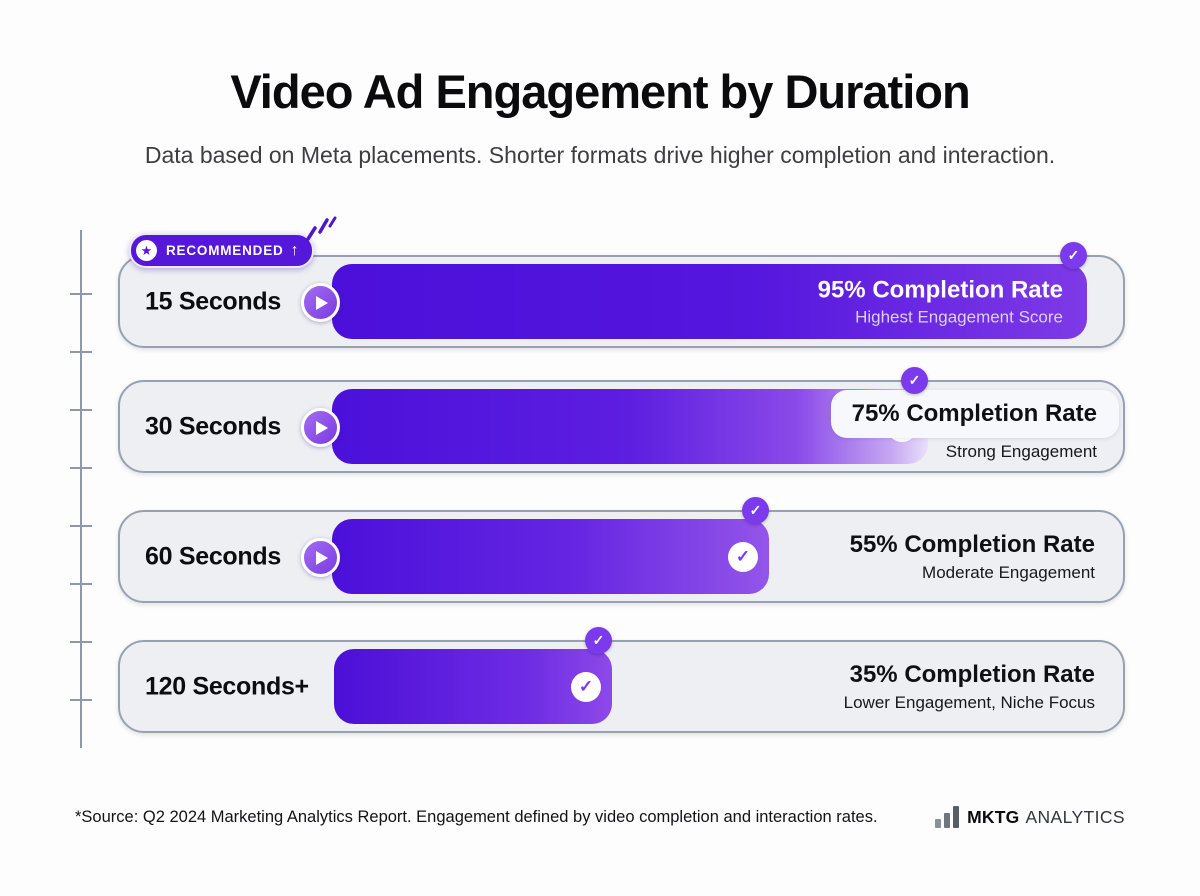  I want to click on star-icon: ★, so click(146, 250).